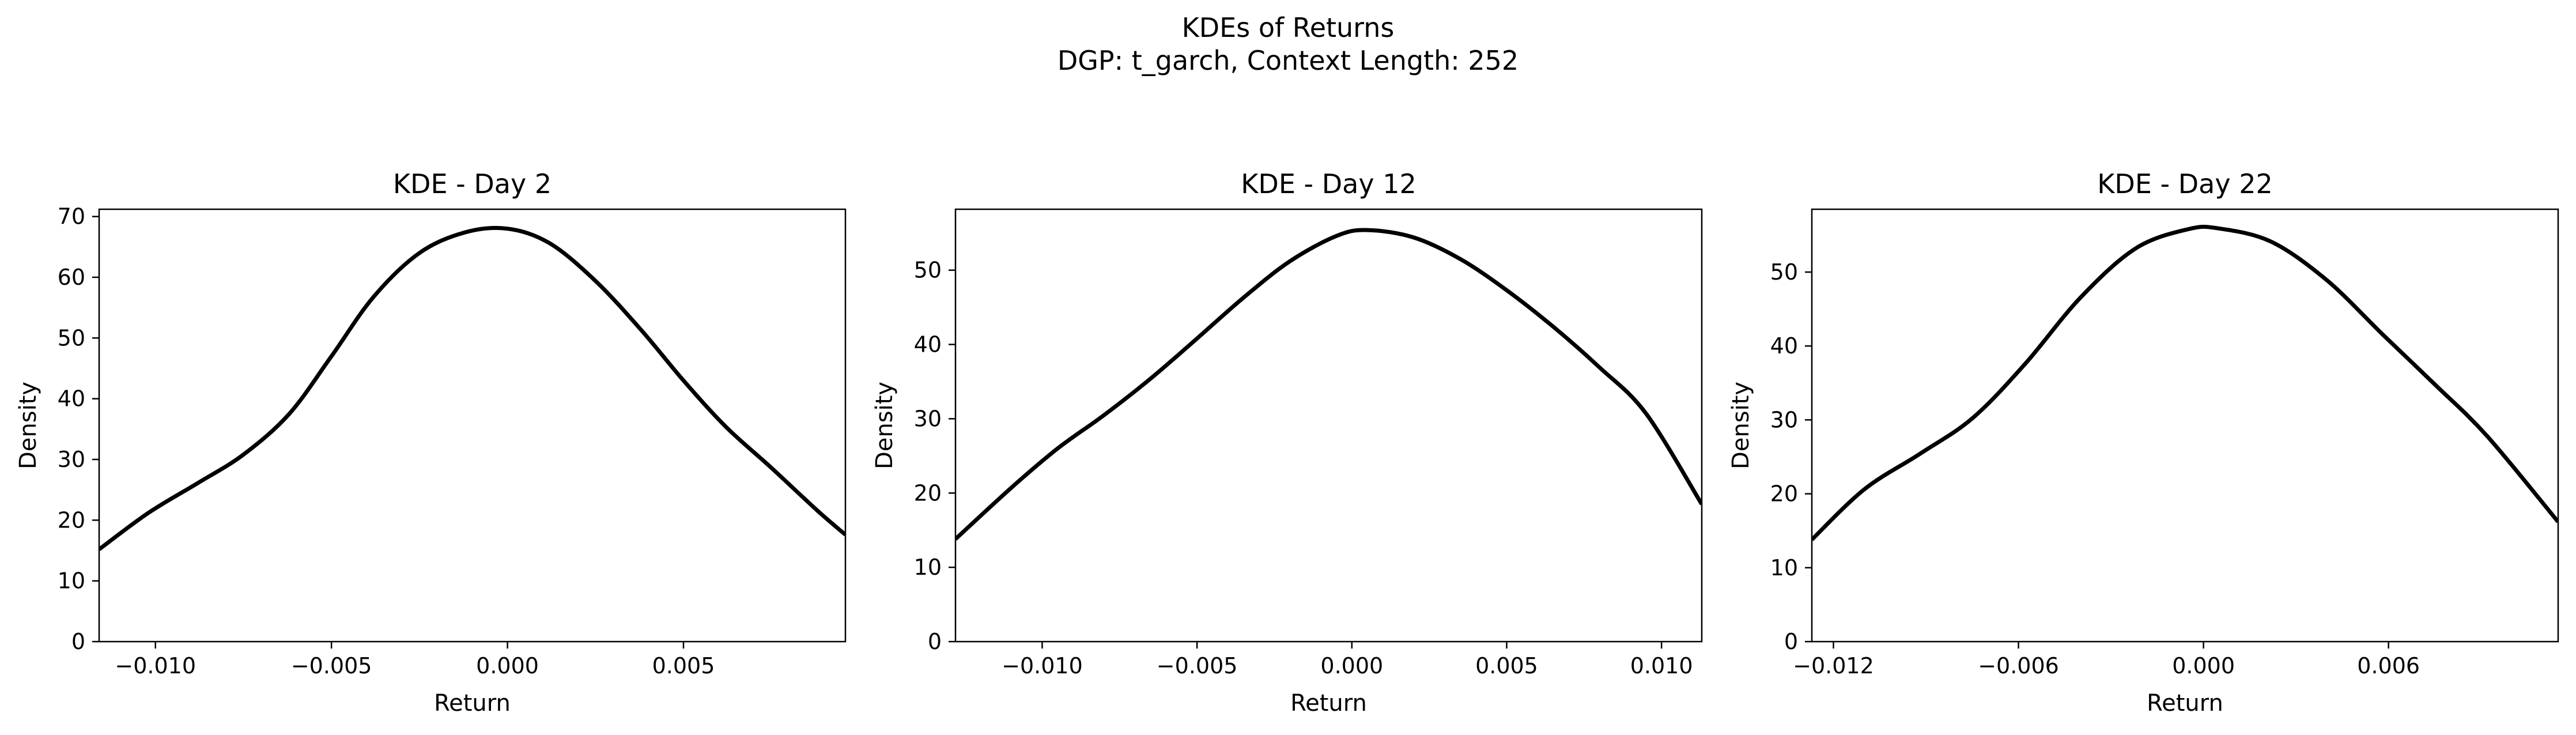 This screenshot has height=735, width=2576. I want to click on figure-subtitle: DGP: t_garch, Context Length: 252, so click(1288, 60).